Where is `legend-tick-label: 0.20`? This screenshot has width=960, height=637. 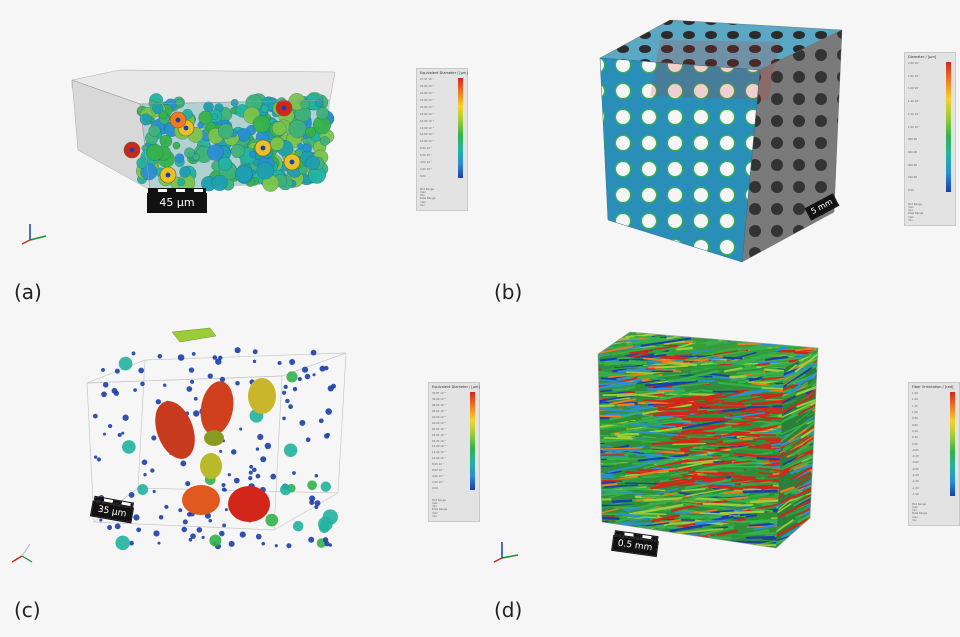 legend-tick-label: 0.20 is located at coordinates (915, 438).